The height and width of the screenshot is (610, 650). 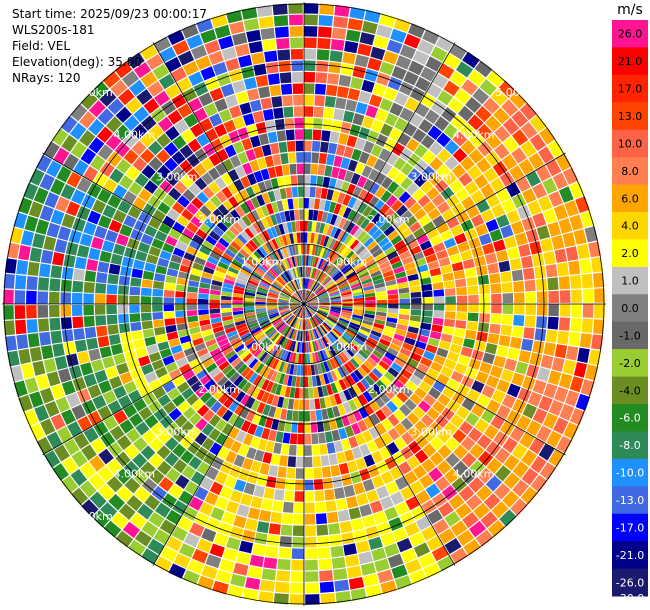 I want to click on elevation-text: Elevation(deg): 35.00, so click(x=77, y=62).